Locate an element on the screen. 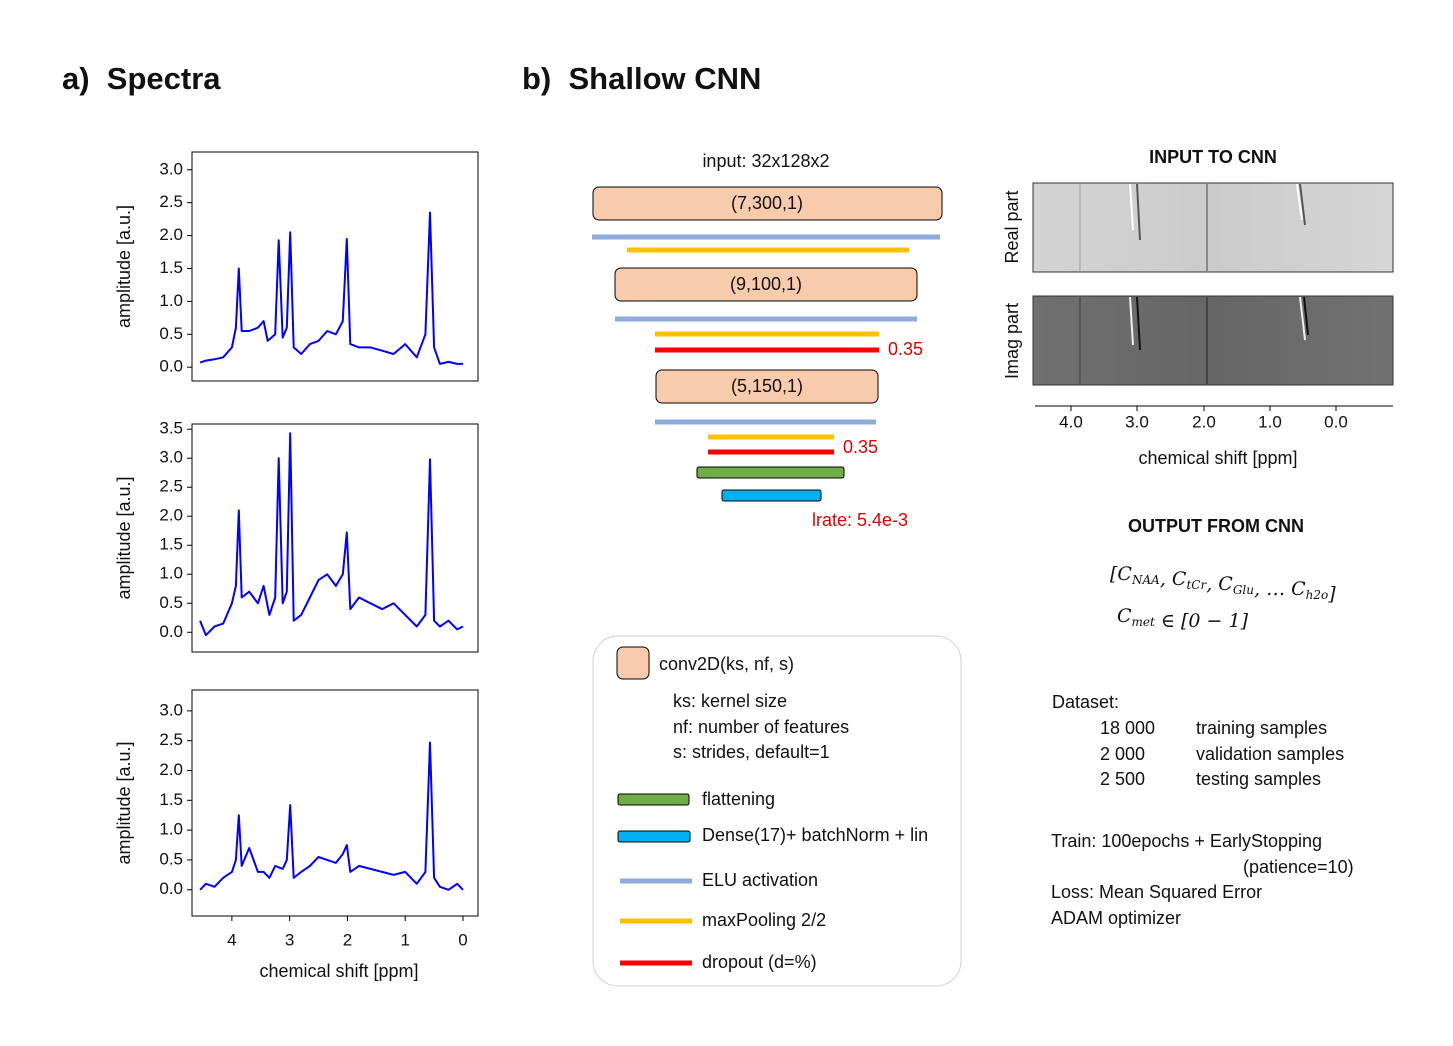 This screenshot has width=1453, height=1046. imag-image-features is located at coordinates (1194, 340).